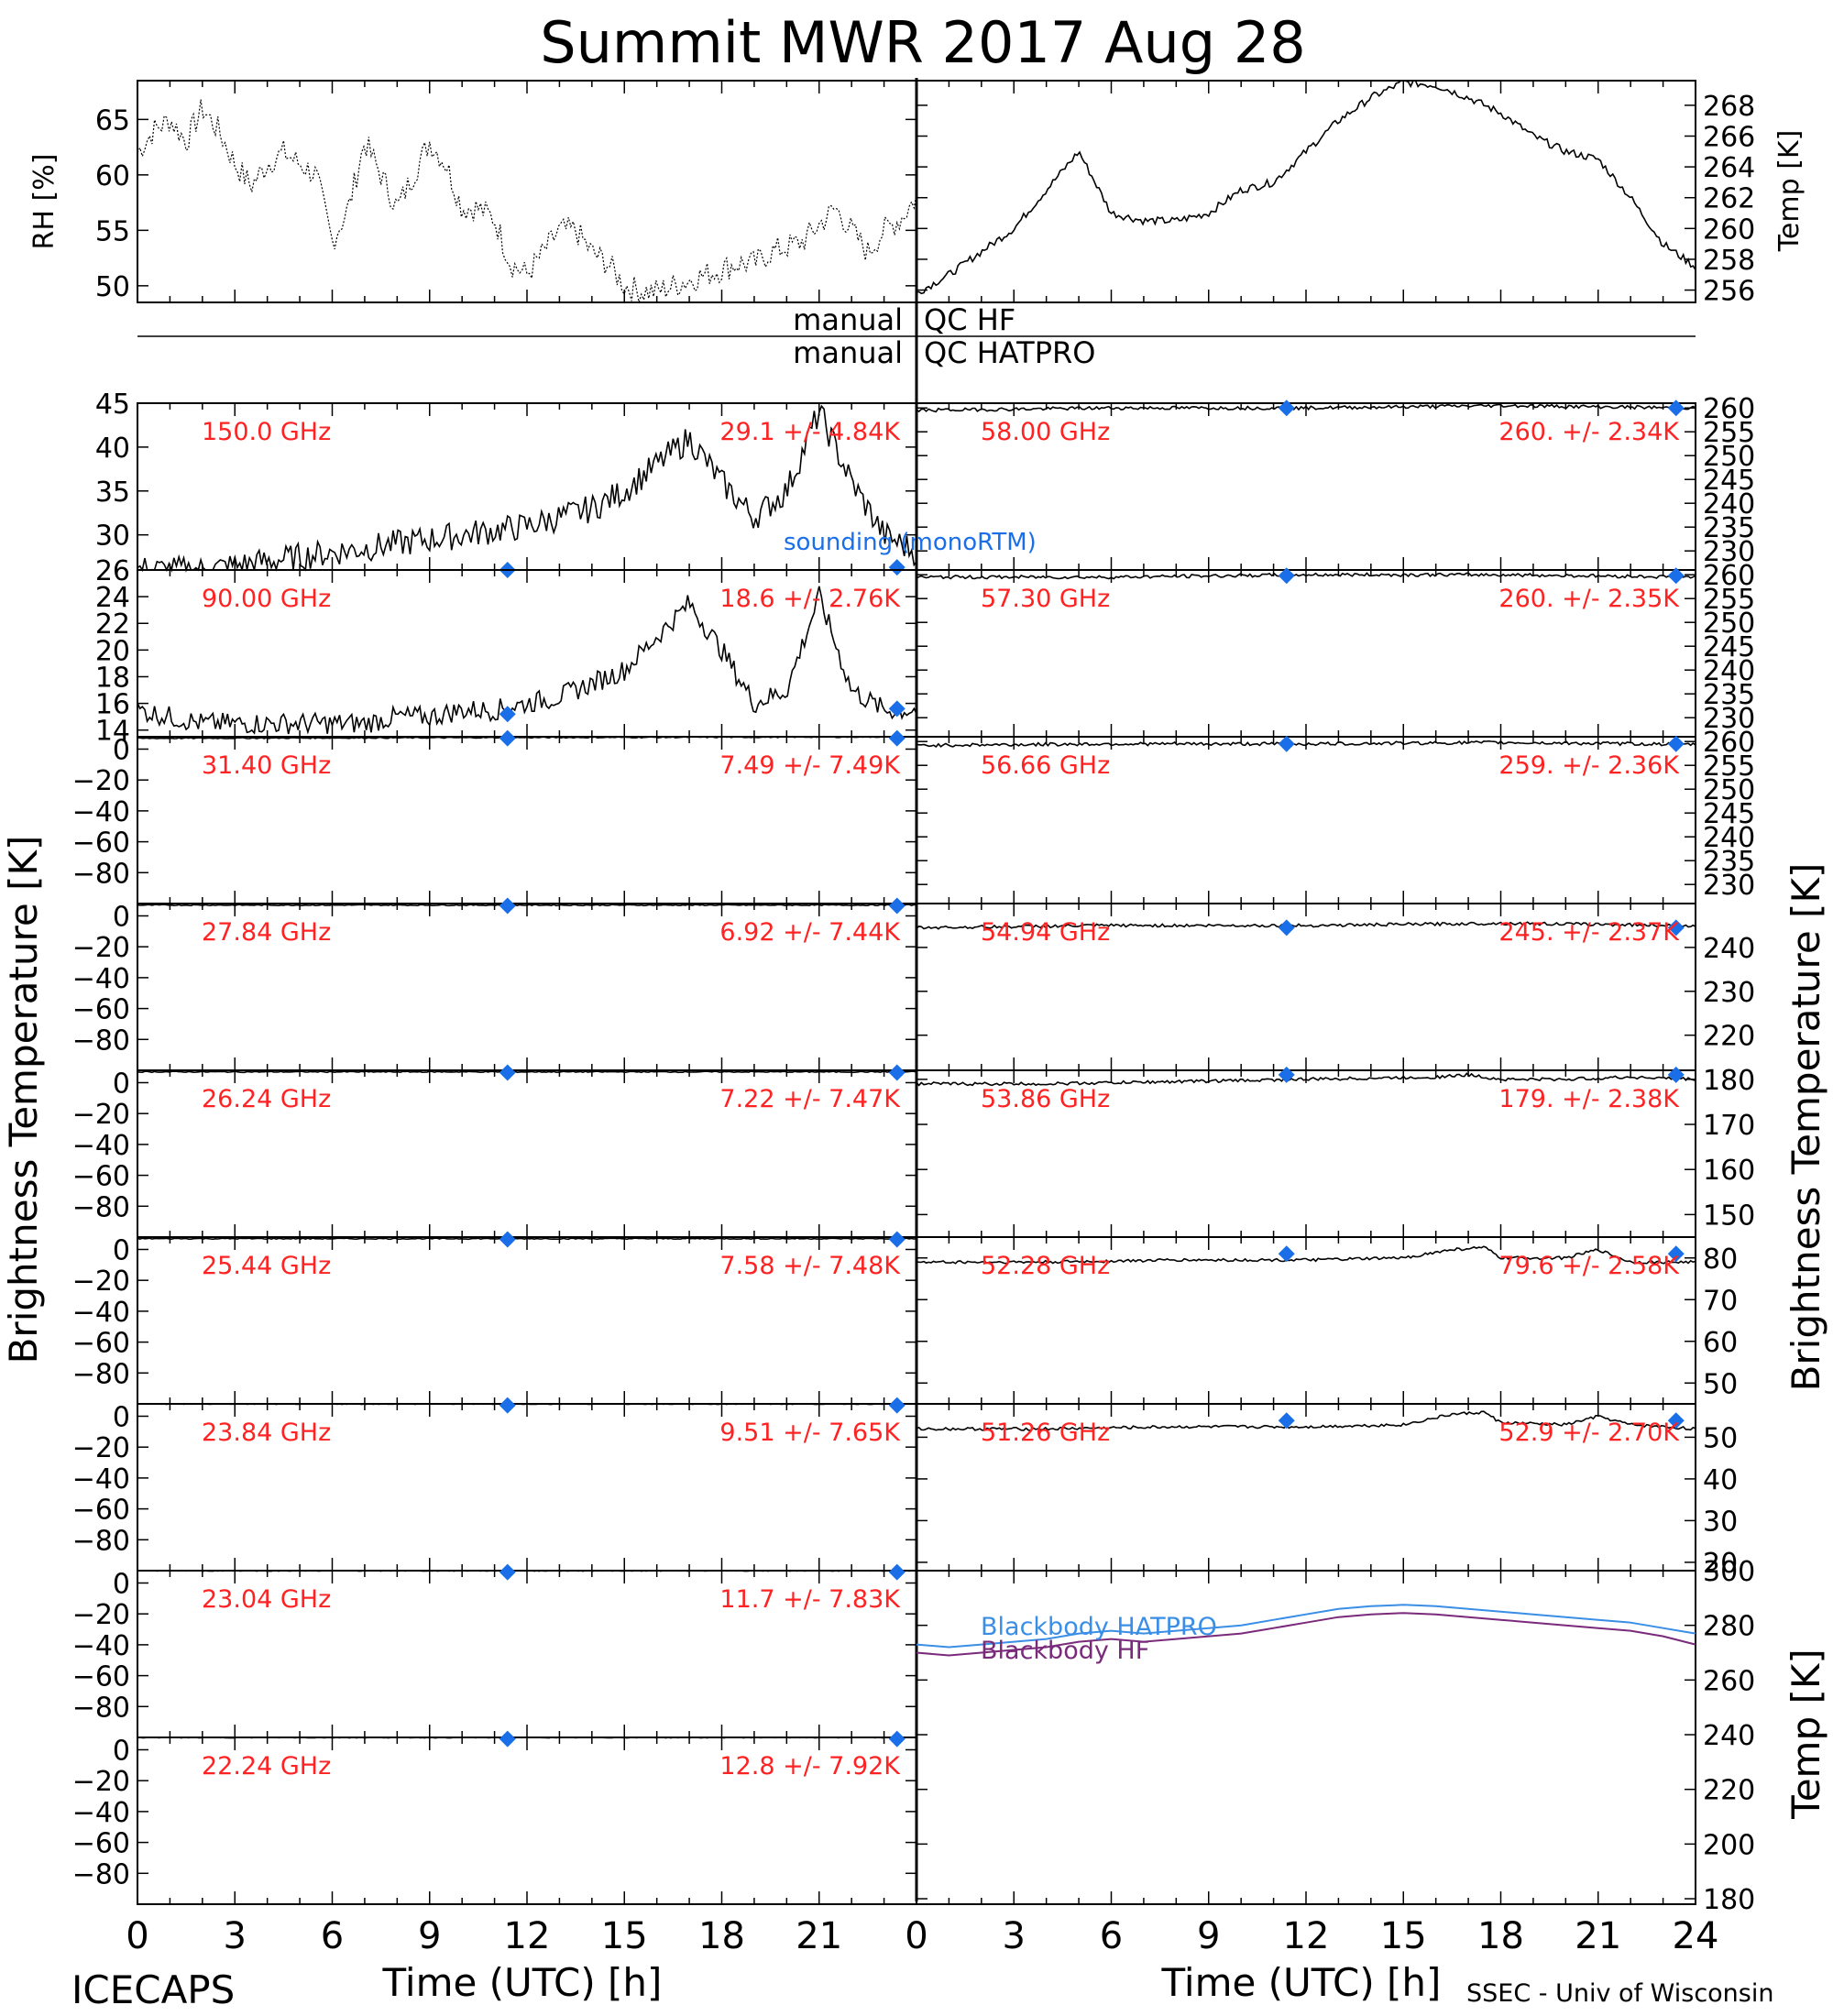 This screenshot has width=1833, height=2016. Describe the element at coordinates (1720, 1301) in the screenshot. I see `y-tick-label: 70` at that location.